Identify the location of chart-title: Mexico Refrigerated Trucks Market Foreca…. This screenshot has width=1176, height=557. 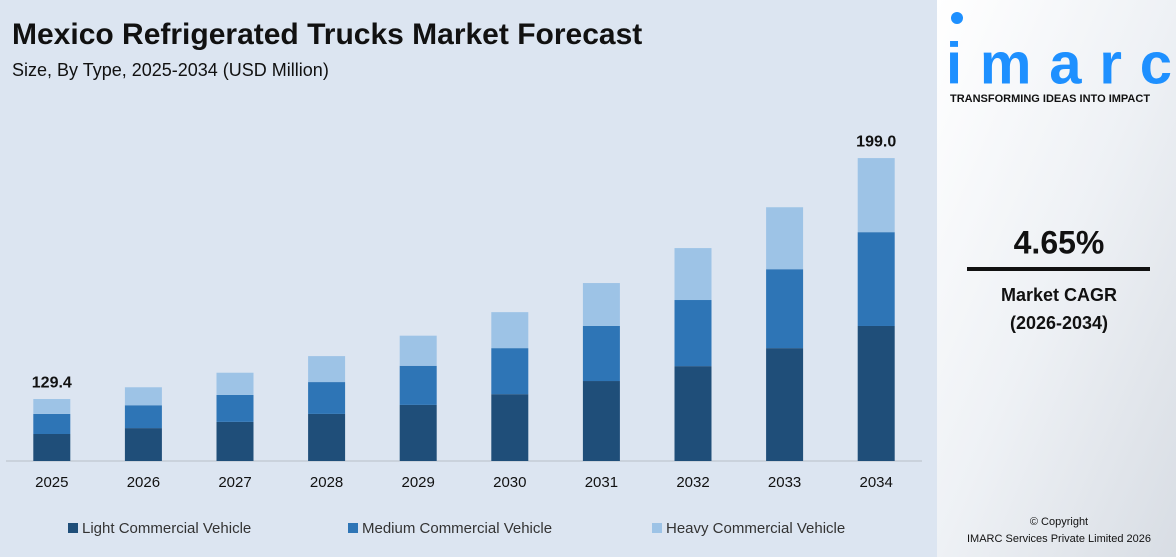
(327, 34).